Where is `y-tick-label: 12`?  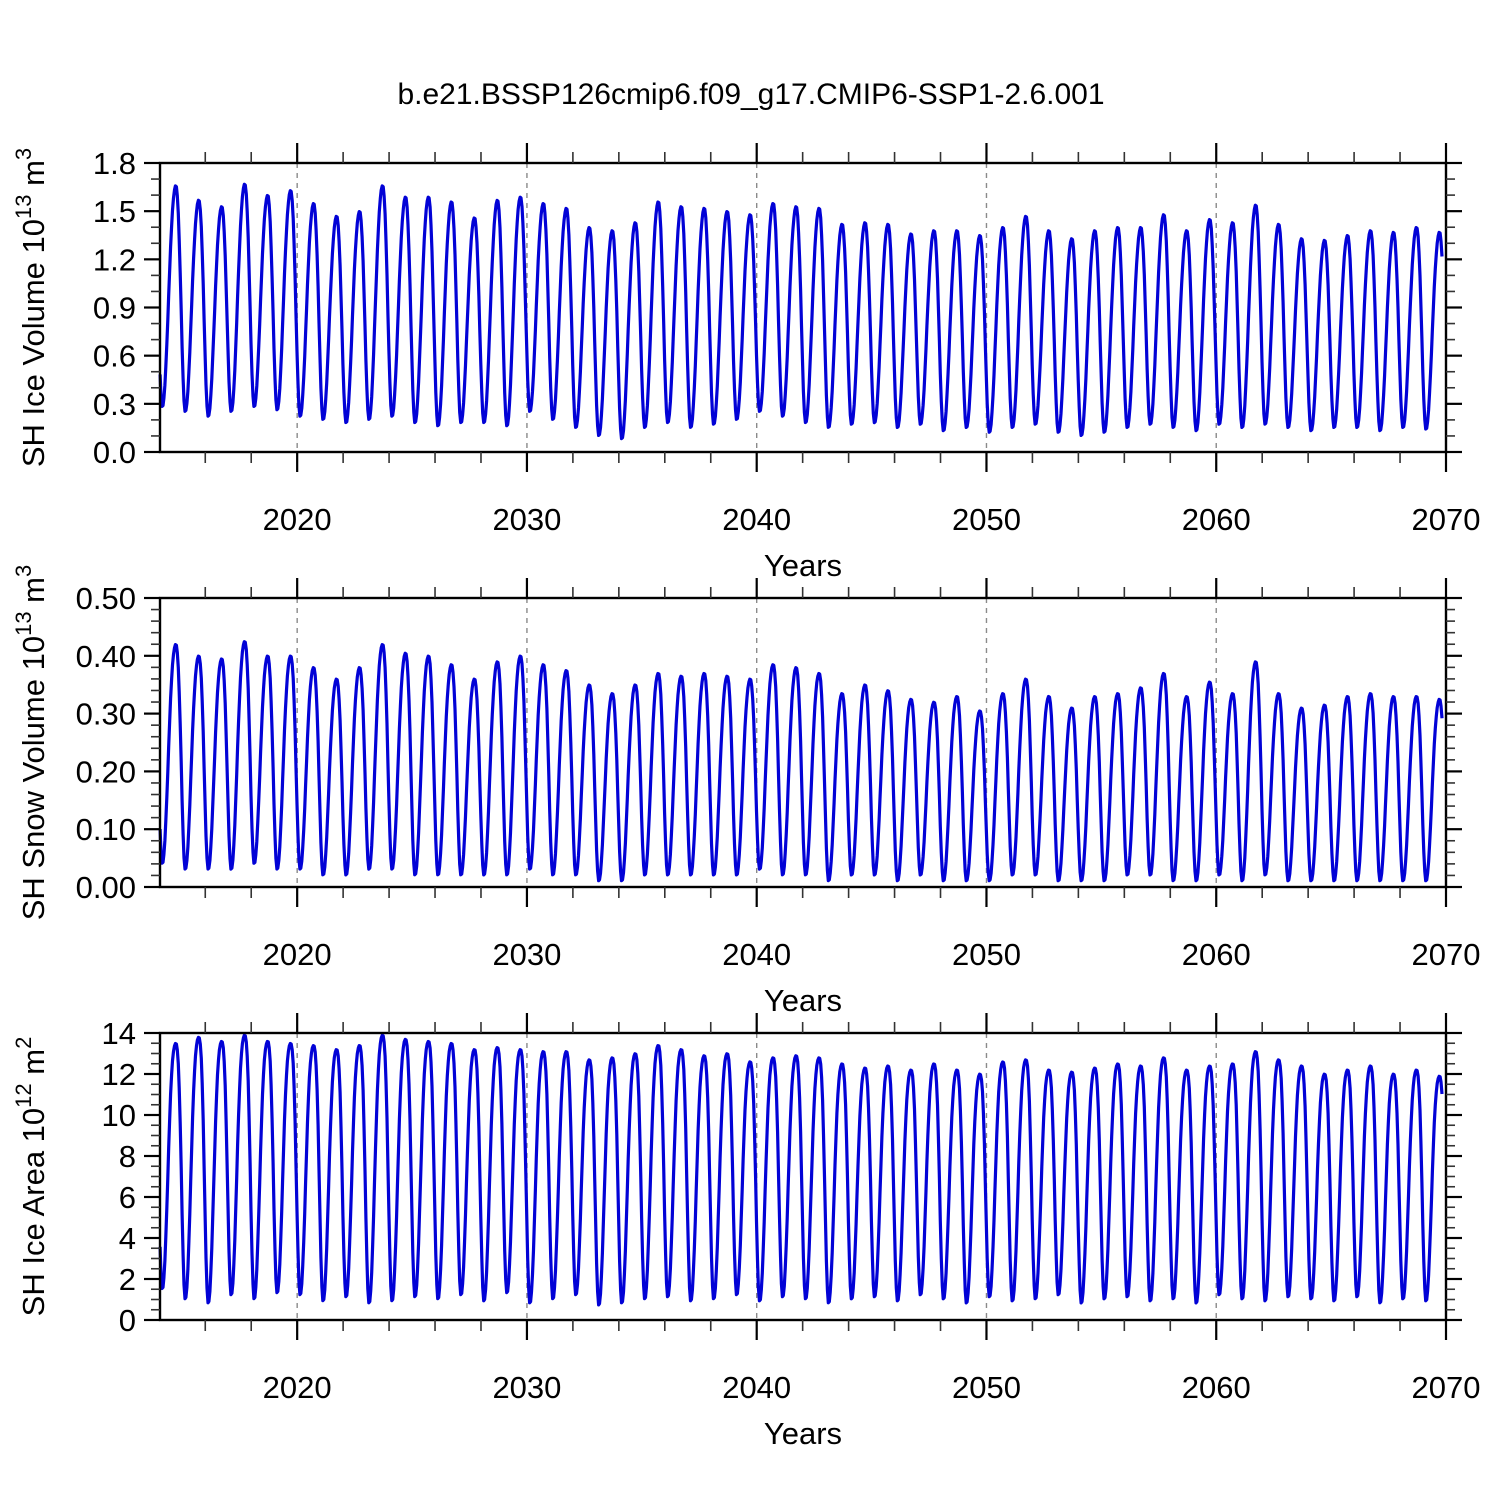 y-tick-label: 12 is located at coordinates (119, 1074).